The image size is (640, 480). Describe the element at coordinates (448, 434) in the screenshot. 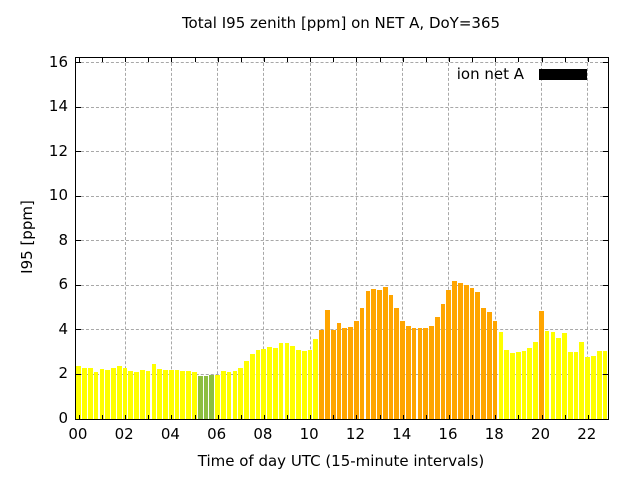

I see `x-tick-label: 16` at that location.